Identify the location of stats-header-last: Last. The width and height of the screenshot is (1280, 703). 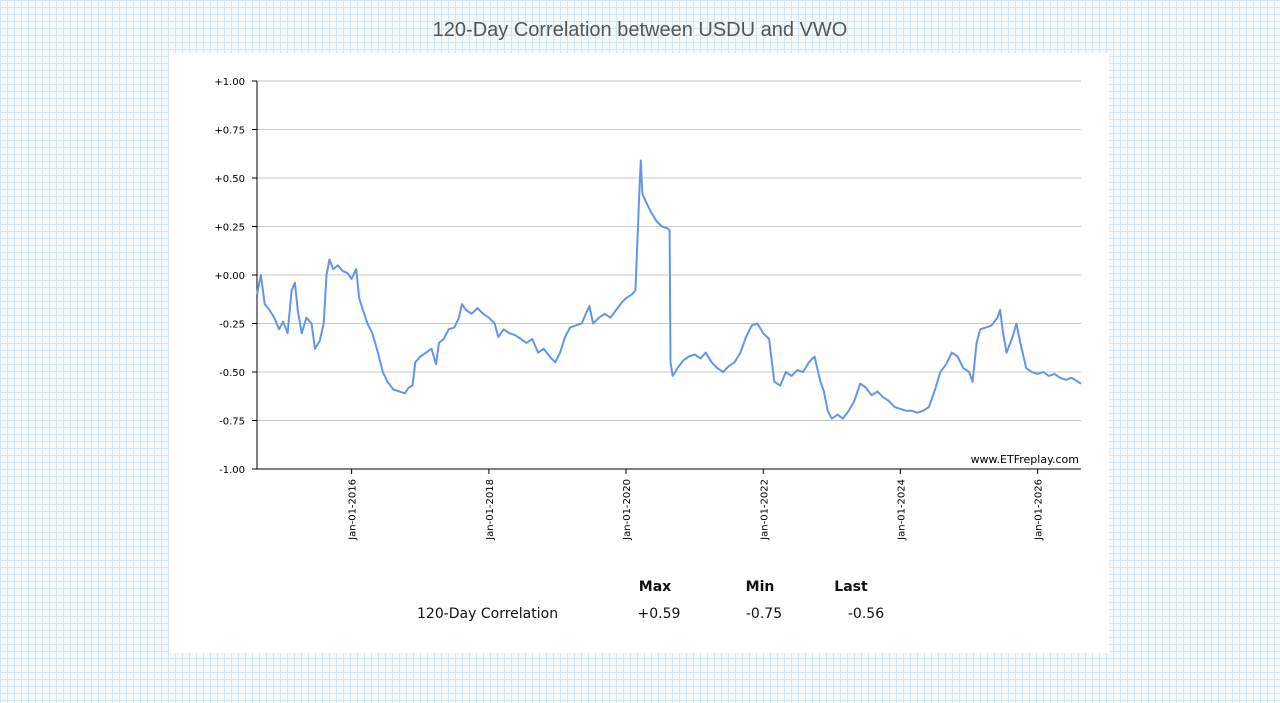
(851, 587).